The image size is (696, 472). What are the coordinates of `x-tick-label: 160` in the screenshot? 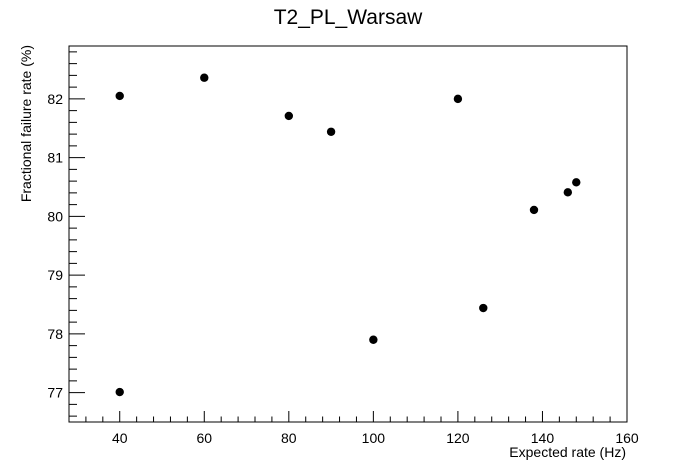 It's located at (627, 438).